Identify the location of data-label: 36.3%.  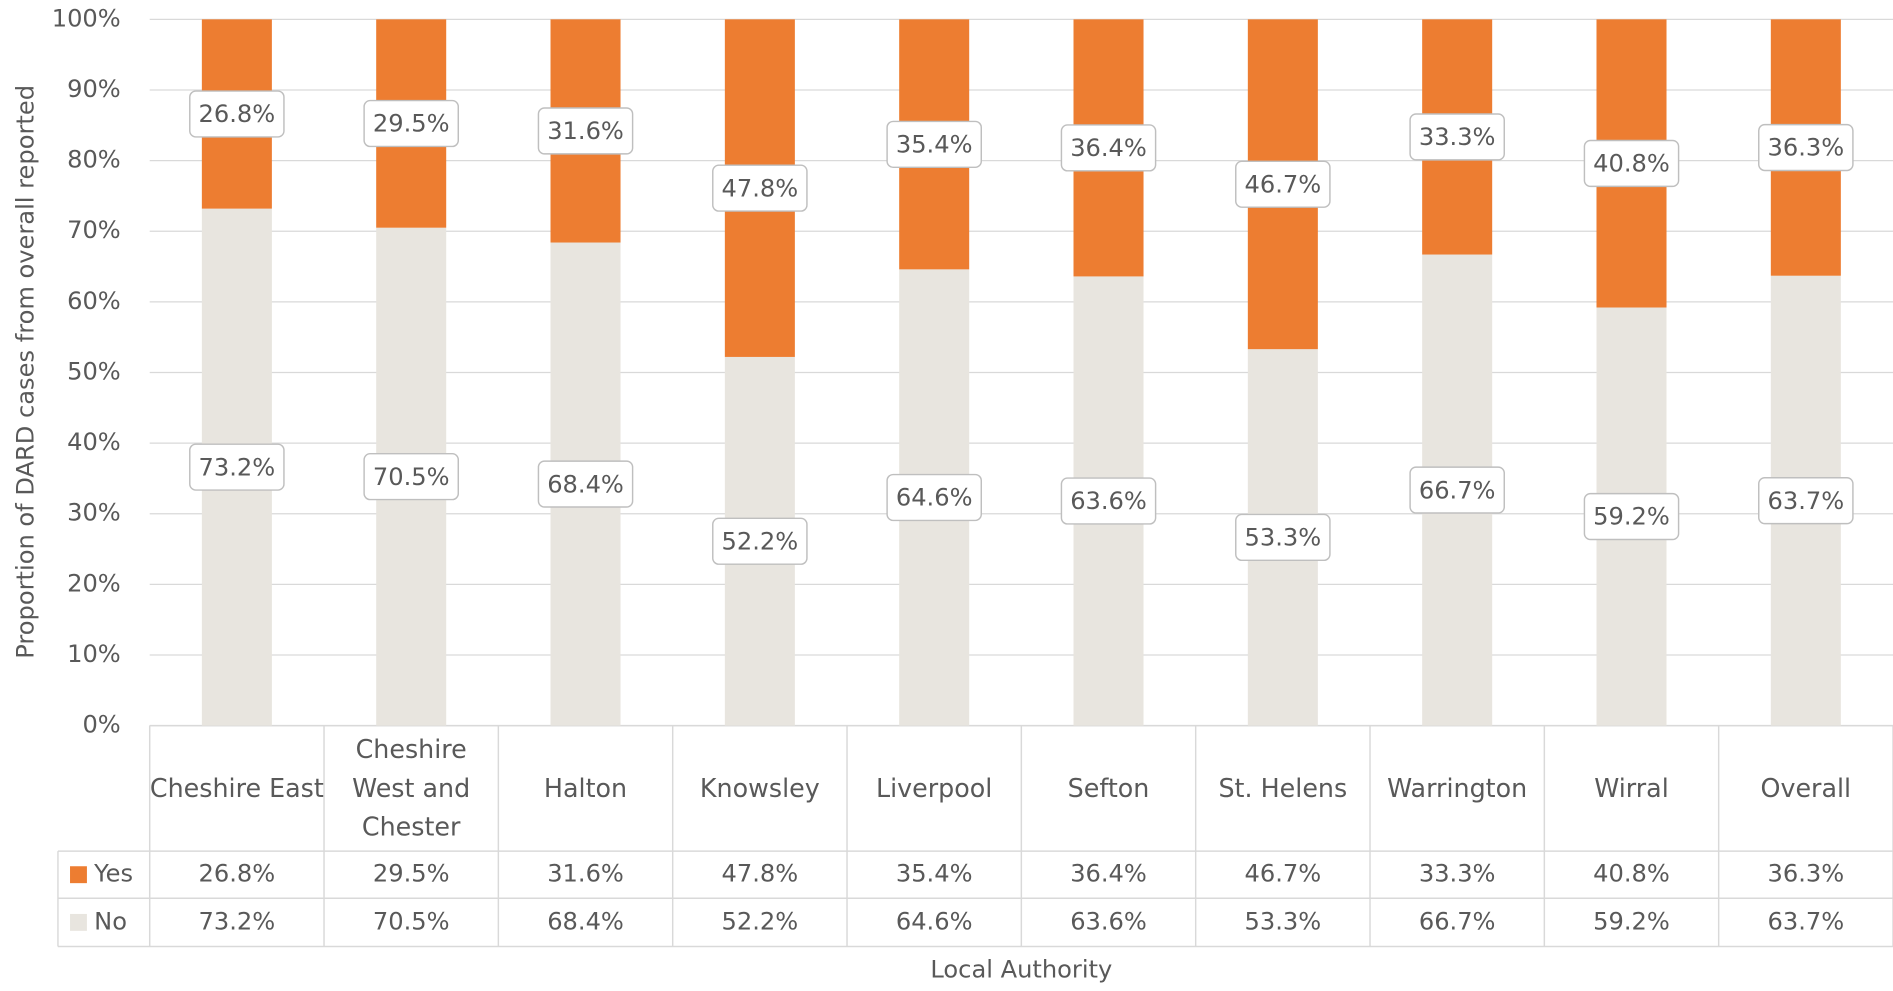
(1806, 148).